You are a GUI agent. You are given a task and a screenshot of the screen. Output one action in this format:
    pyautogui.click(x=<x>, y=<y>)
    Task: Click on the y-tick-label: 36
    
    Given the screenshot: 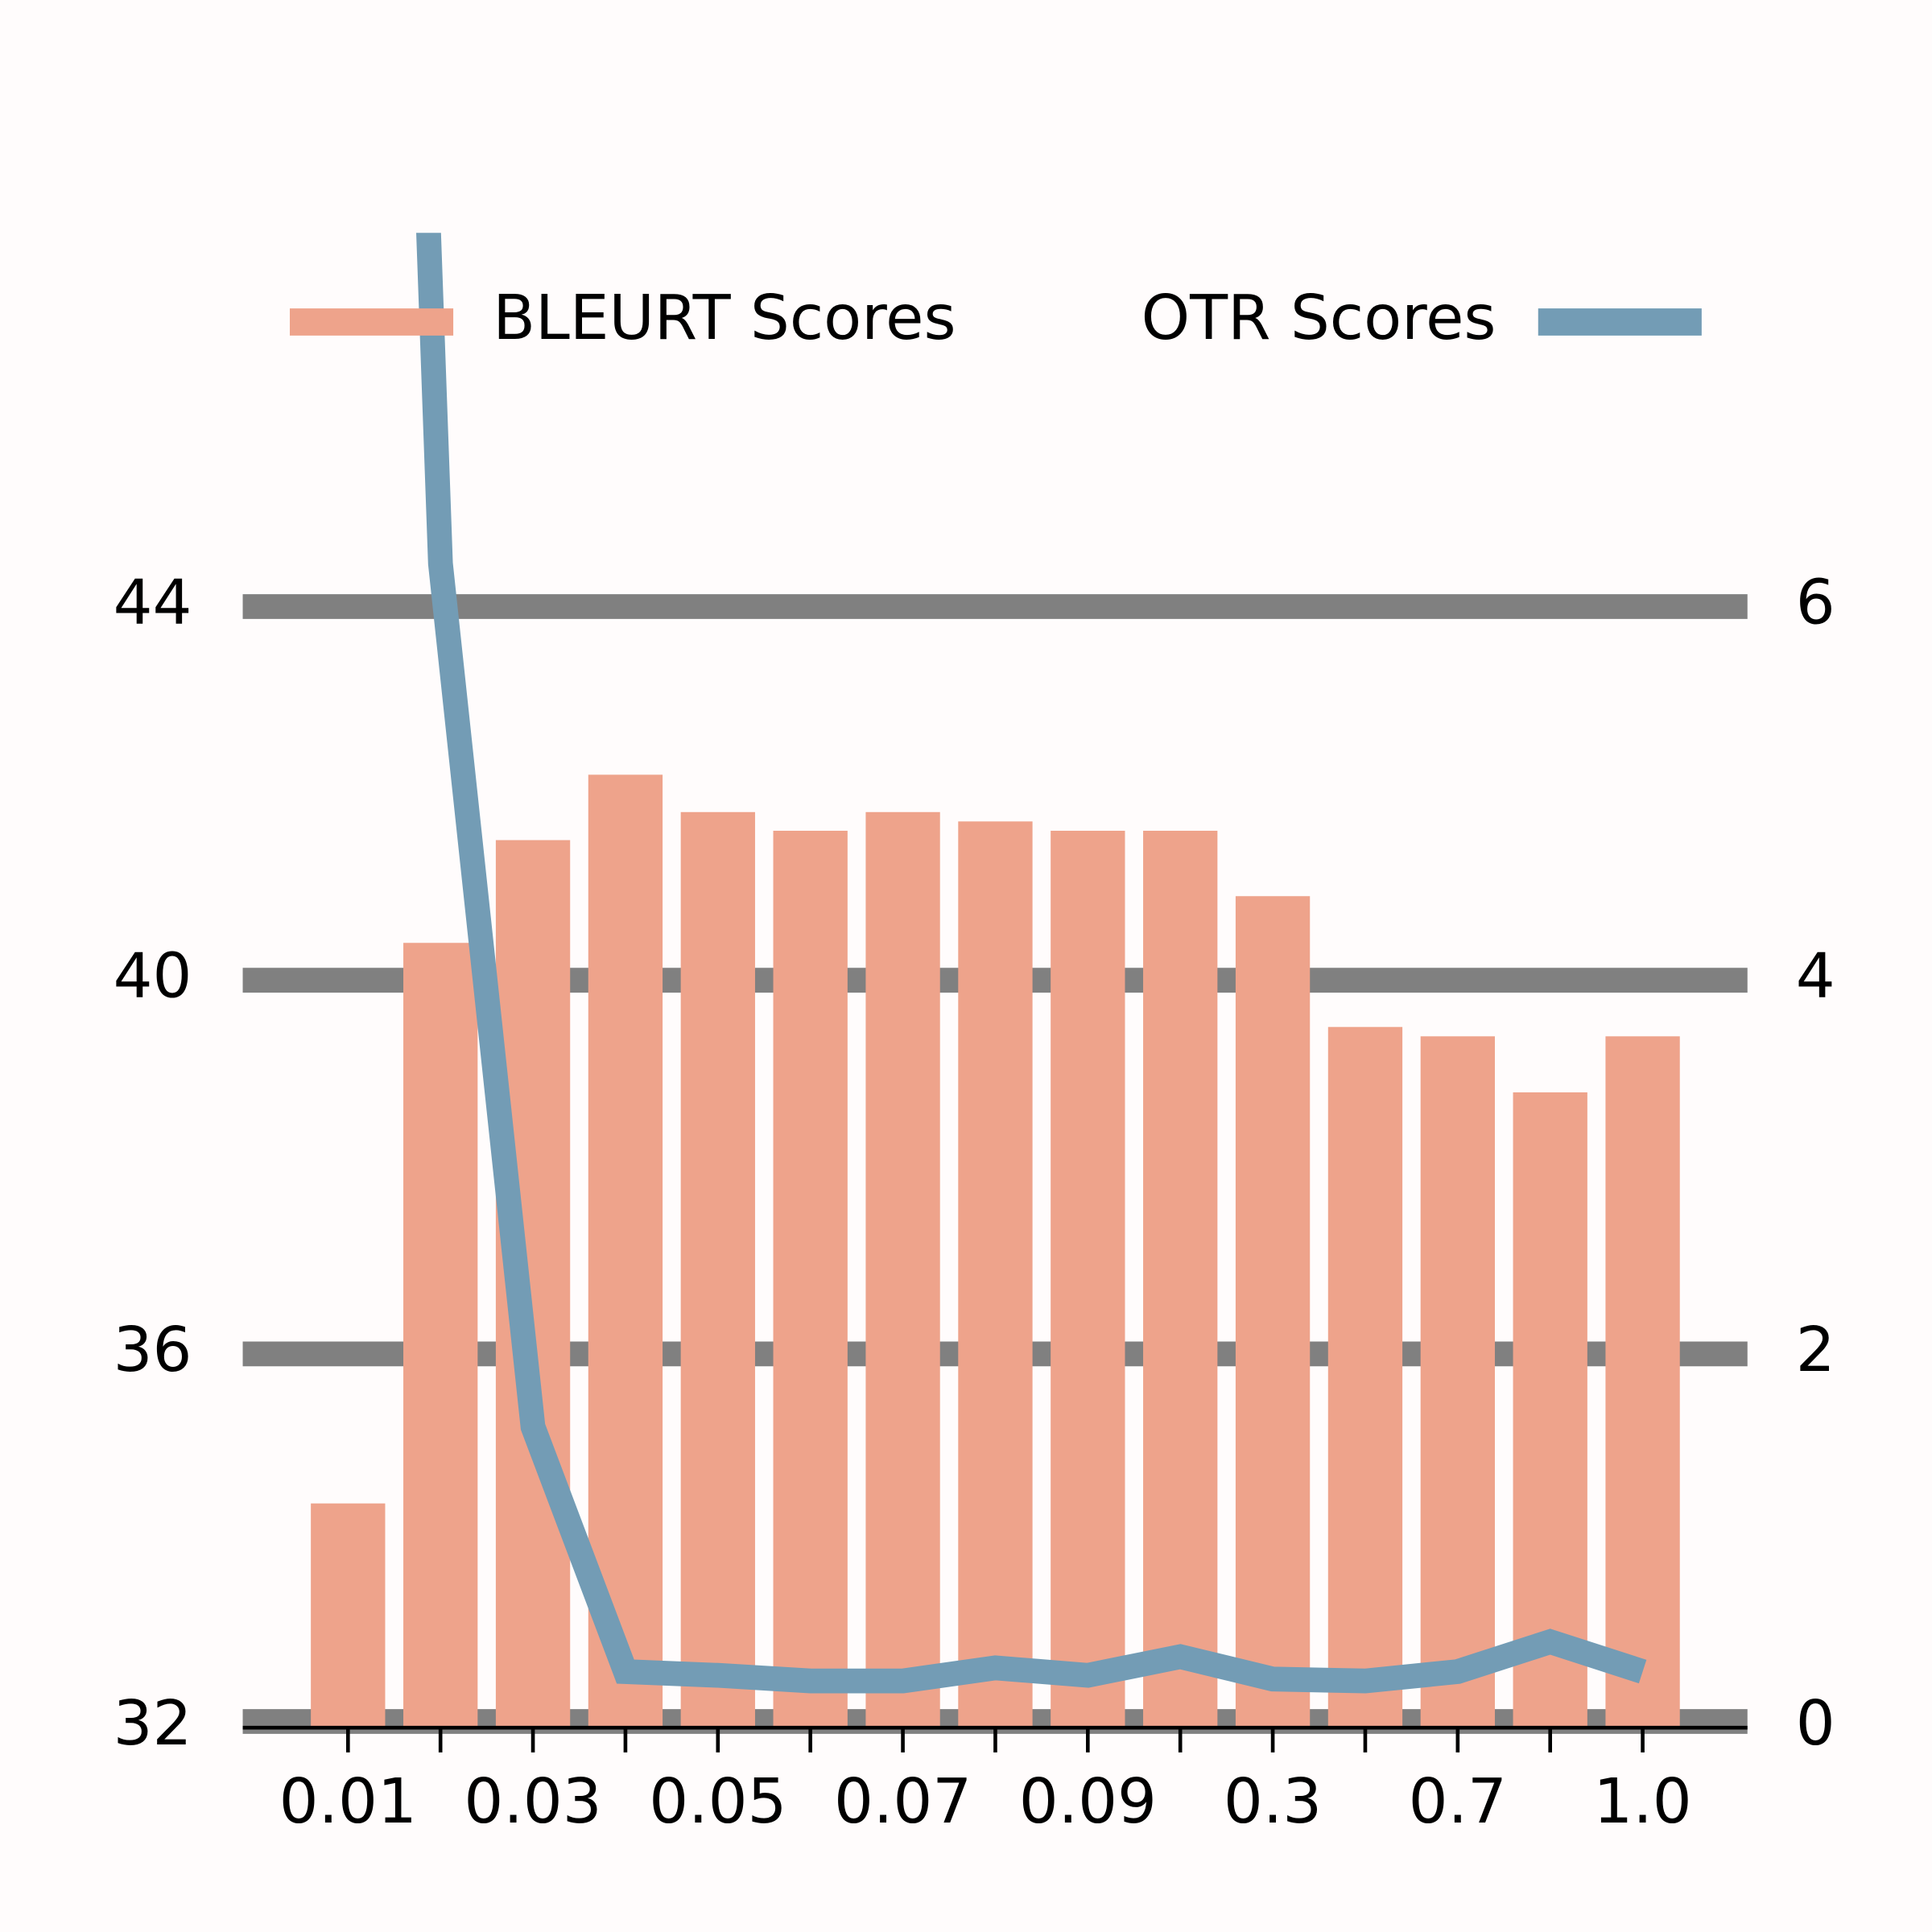 What is the action you would take?
    pyautogui.click(x=153, y=1350)
    